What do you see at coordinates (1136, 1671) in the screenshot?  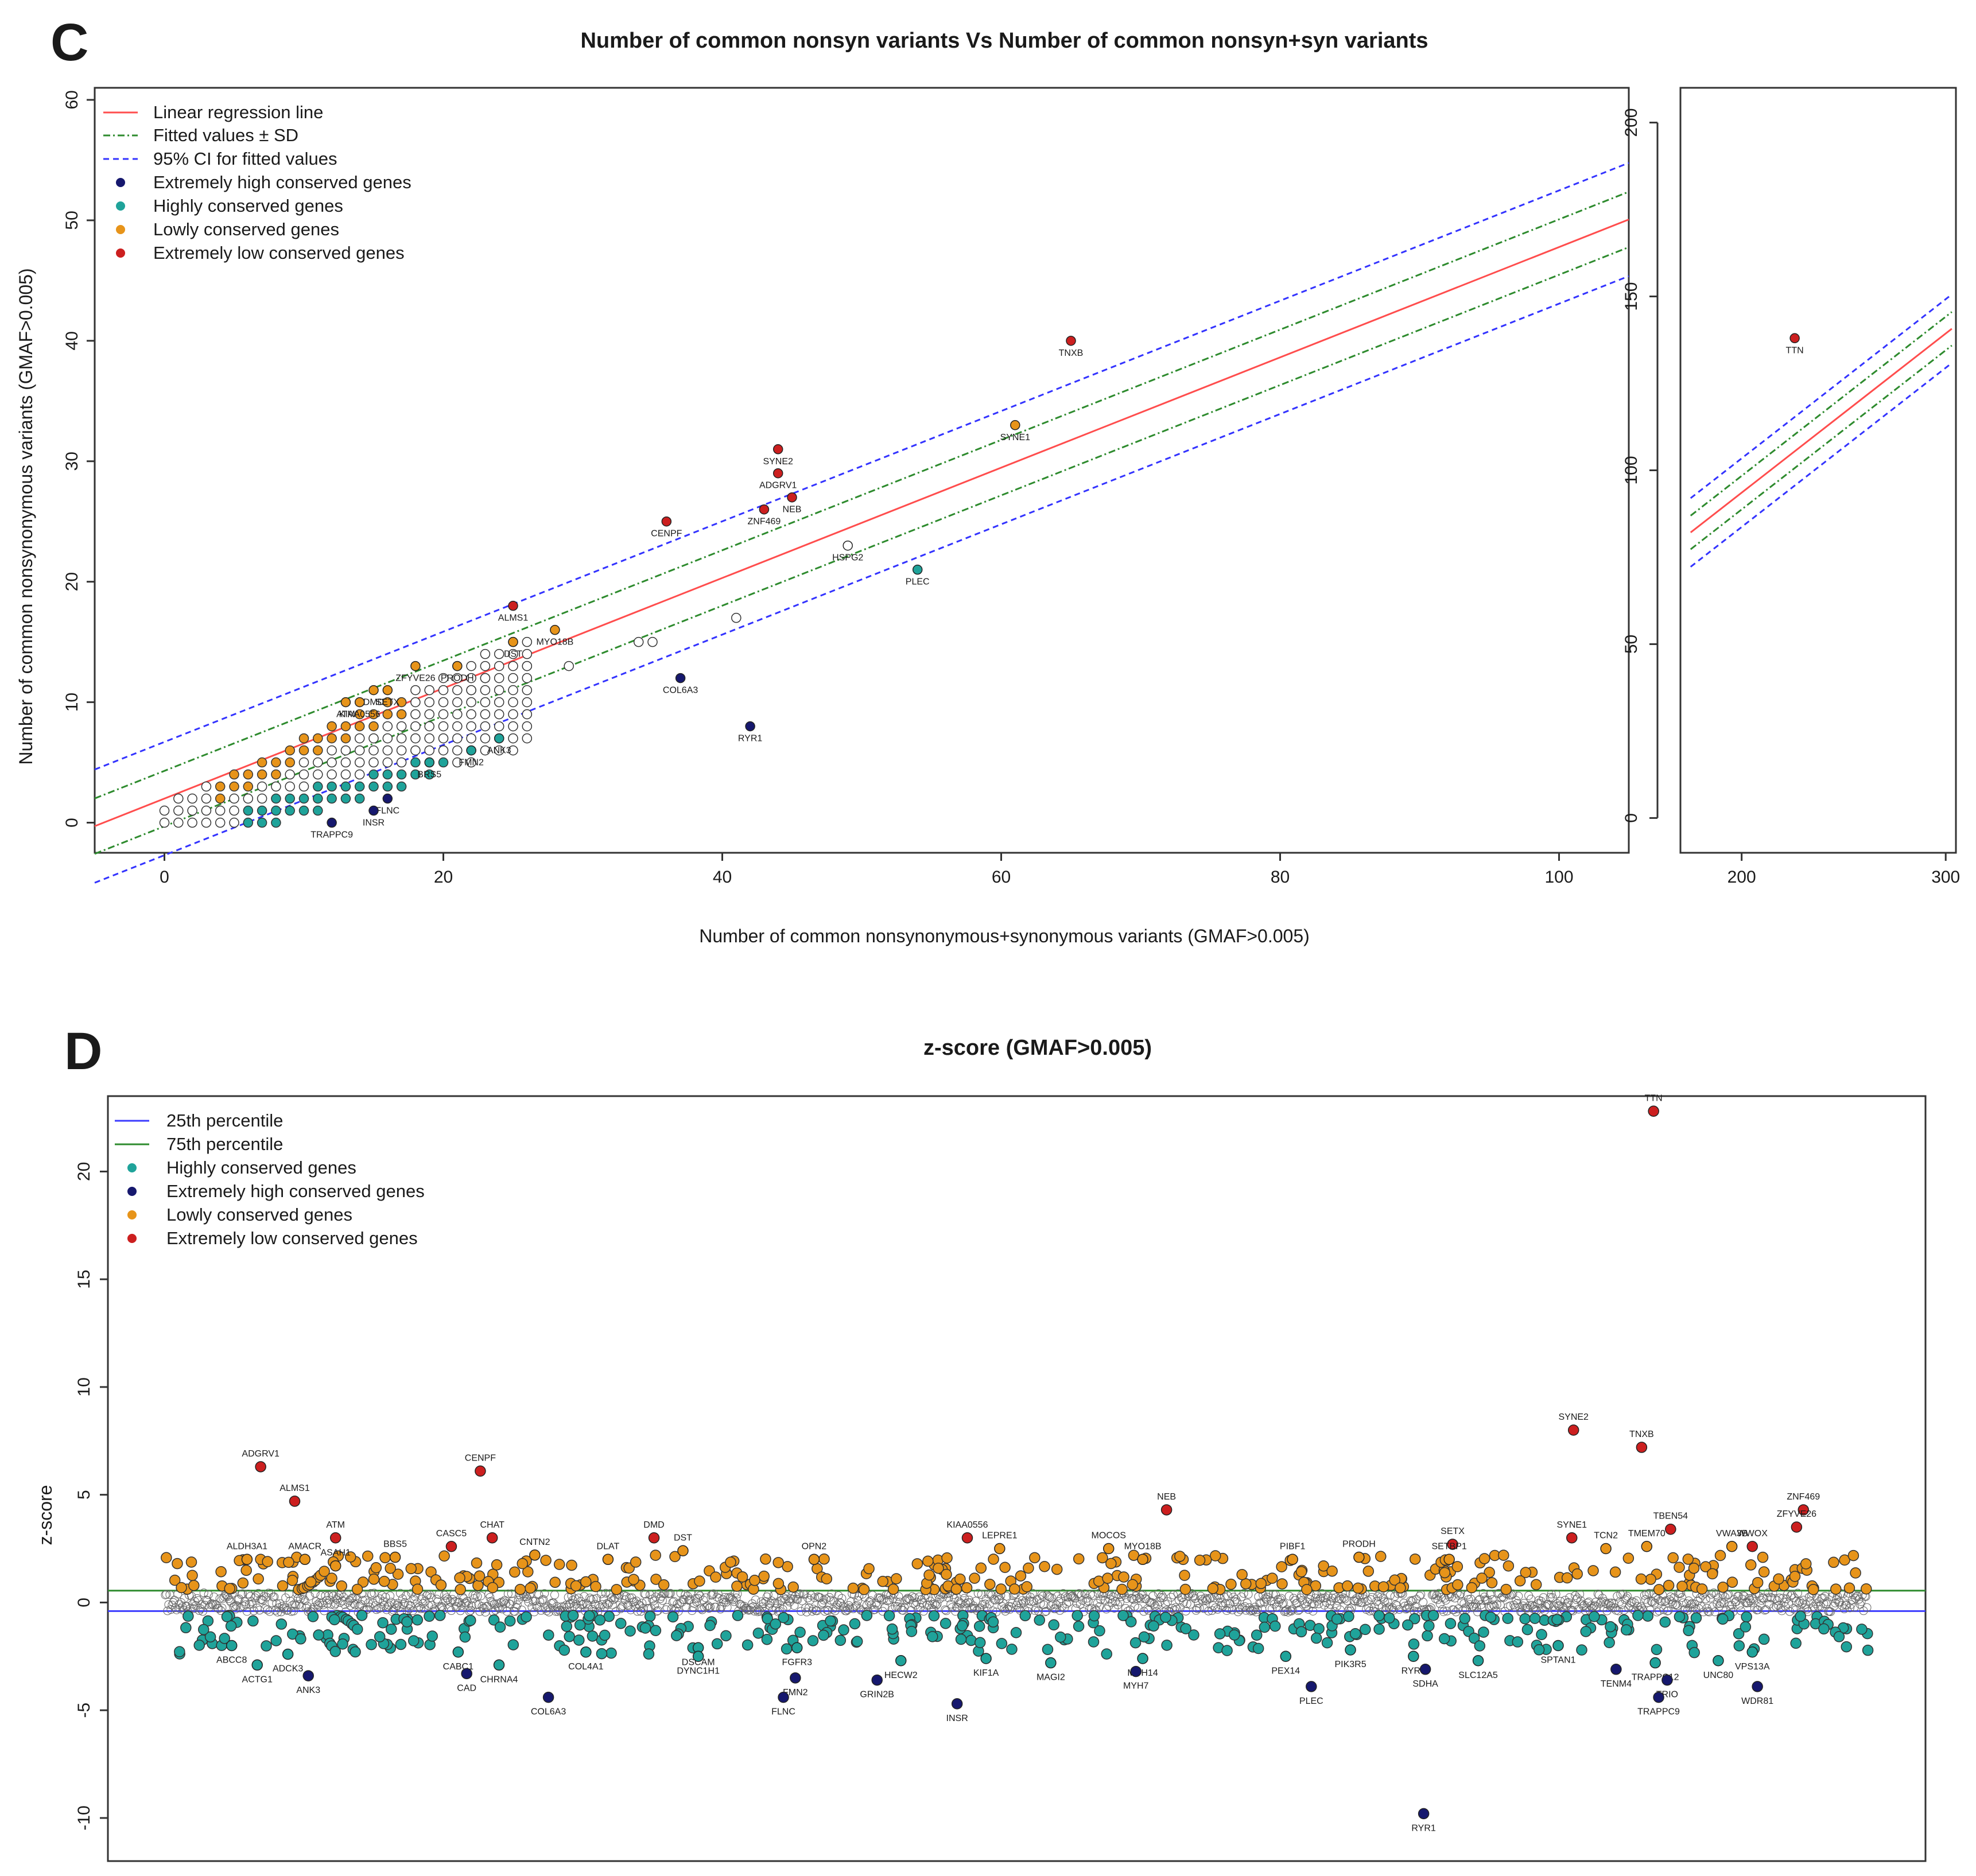 I see `z-point-myh7` at bounding box center [1136, 1671].